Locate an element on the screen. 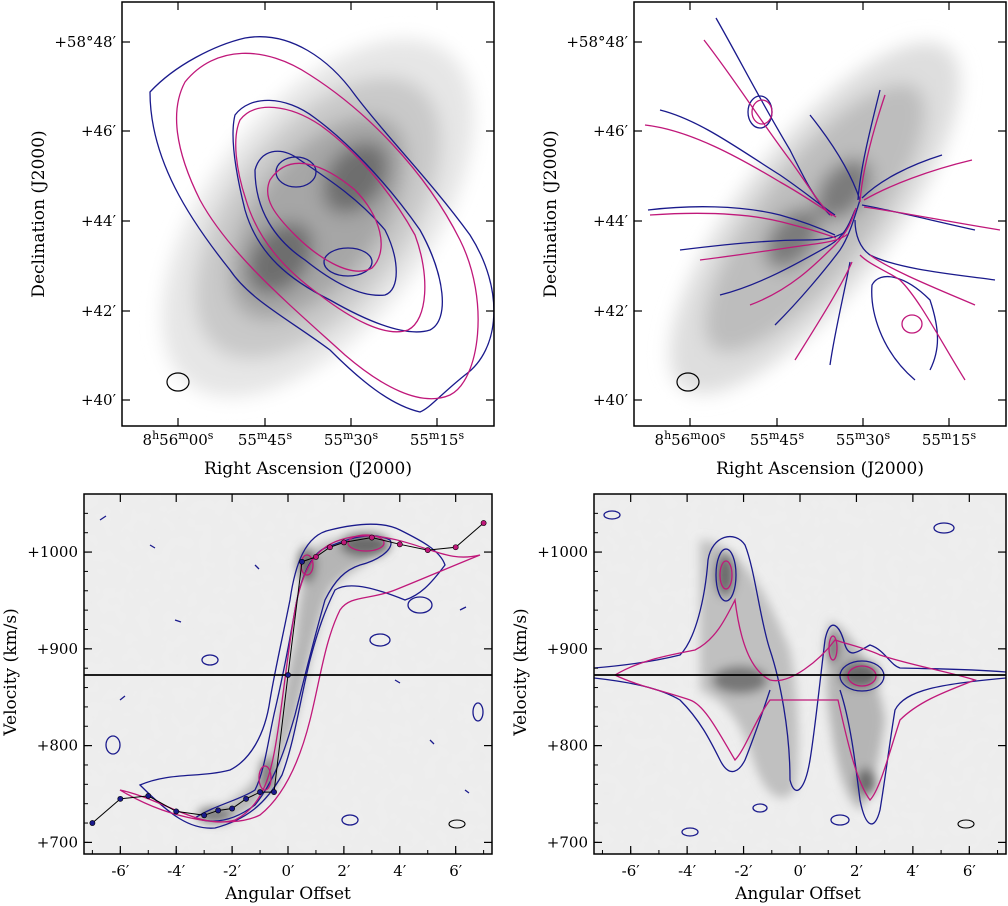 This screenshot has width=1008, height=906. x-tick-label: 55m15s is located at coordinates (949, 439).